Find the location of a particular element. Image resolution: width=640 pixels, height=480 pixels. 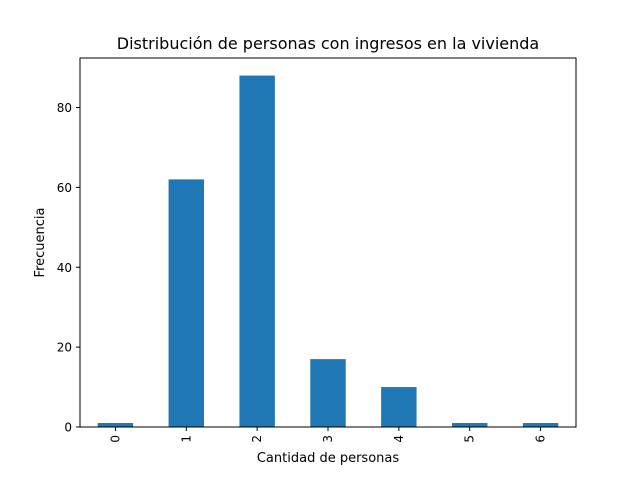

x-tick-label-3: 3 is located at coordinates (328, 439).